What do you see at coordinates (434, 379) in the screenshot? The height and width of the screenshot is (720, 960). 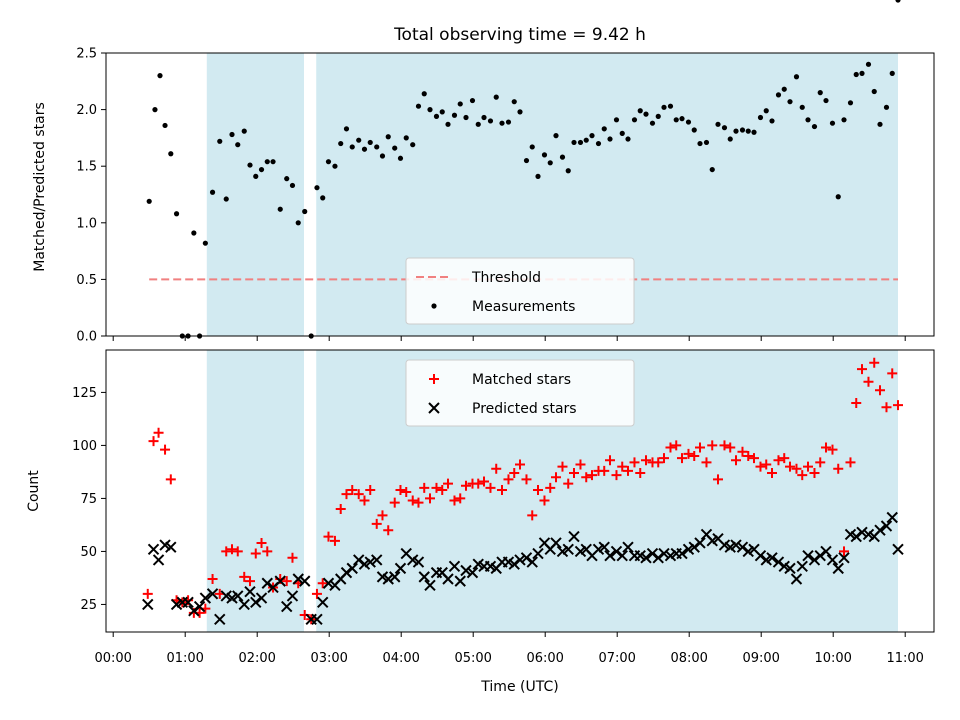 I see `legend-matched-swatch` at bounding box center [434, 379].